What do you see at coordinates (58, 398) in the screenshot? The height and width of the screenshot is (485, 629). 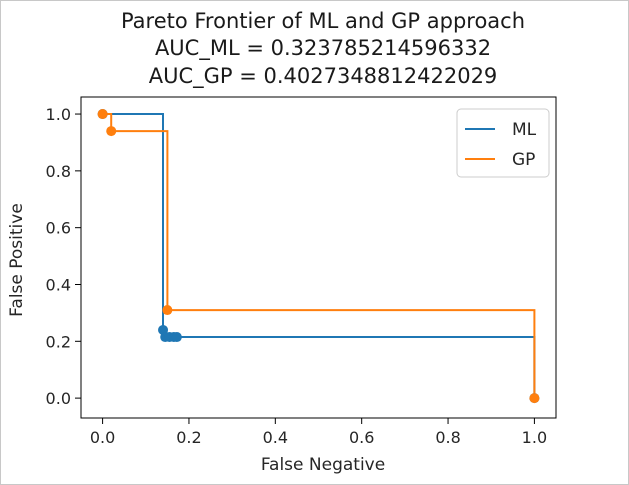 I see `y-tick-label: 0.0` at bounding box center [58, 398].